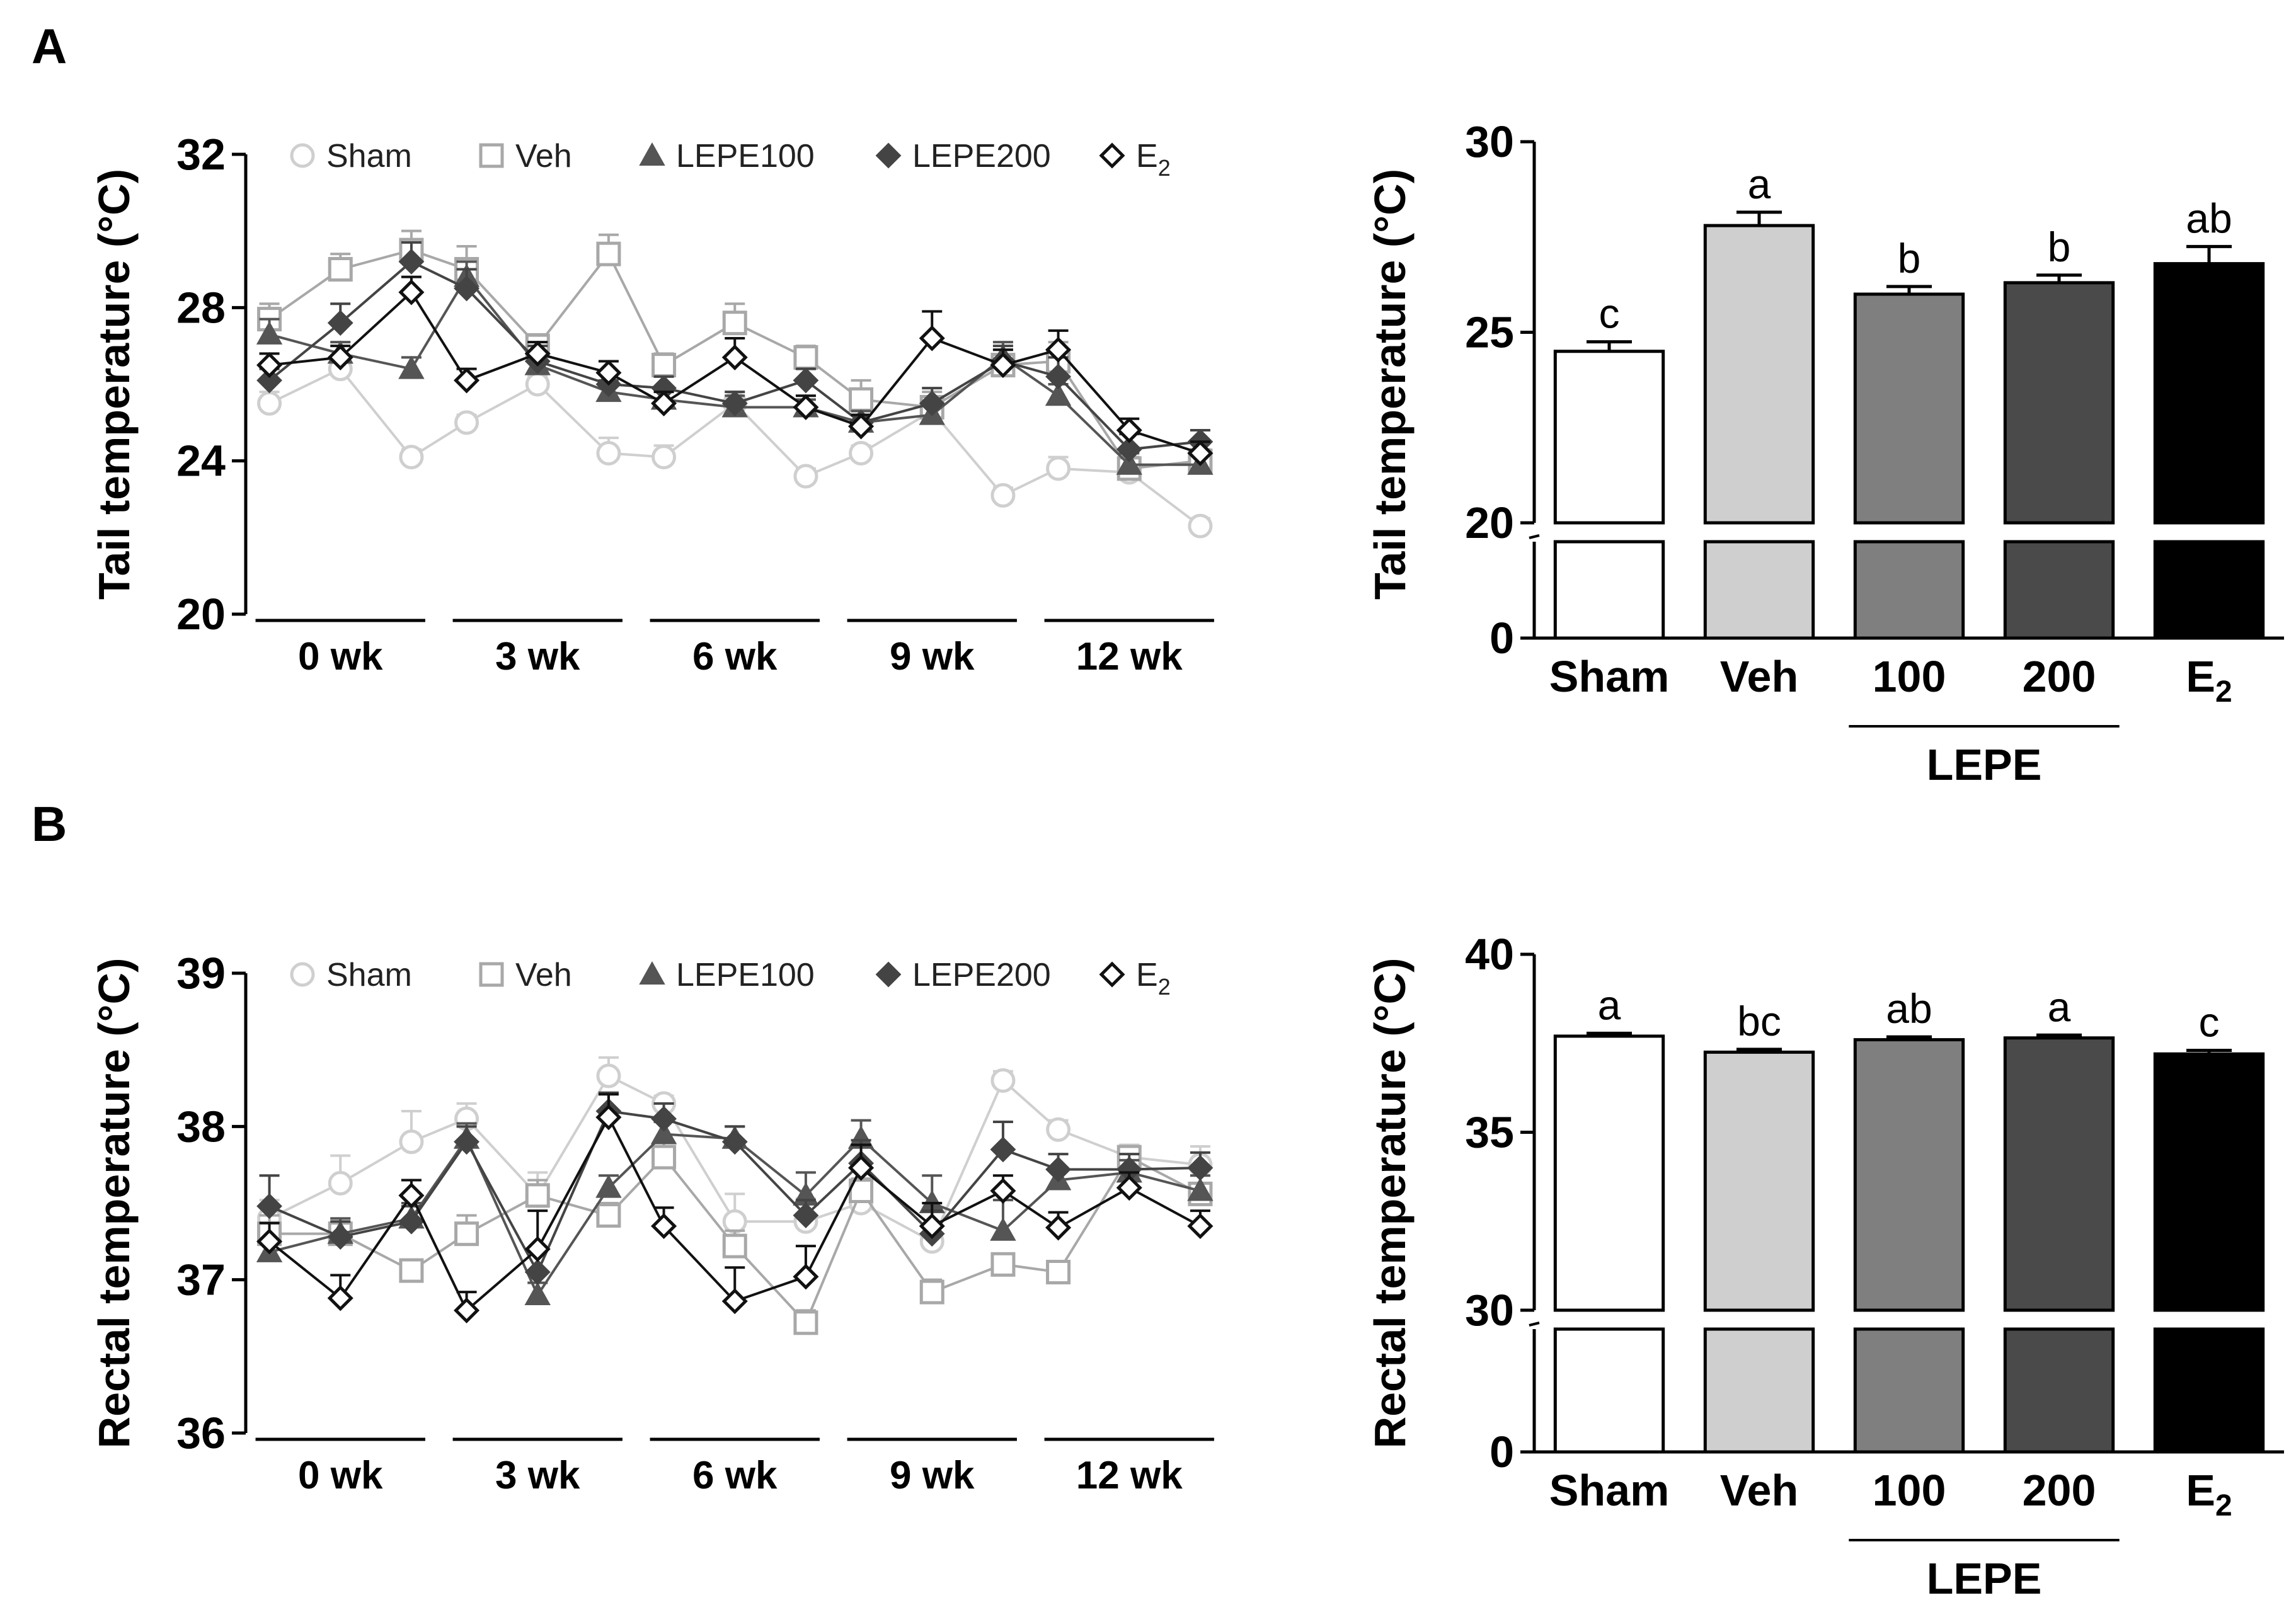 The width and height of the screenshot is (2296, 1622). Describe the element at coordinates (1489, 1310) in the screenshot. I see `y-tick-label: 30` at that location.